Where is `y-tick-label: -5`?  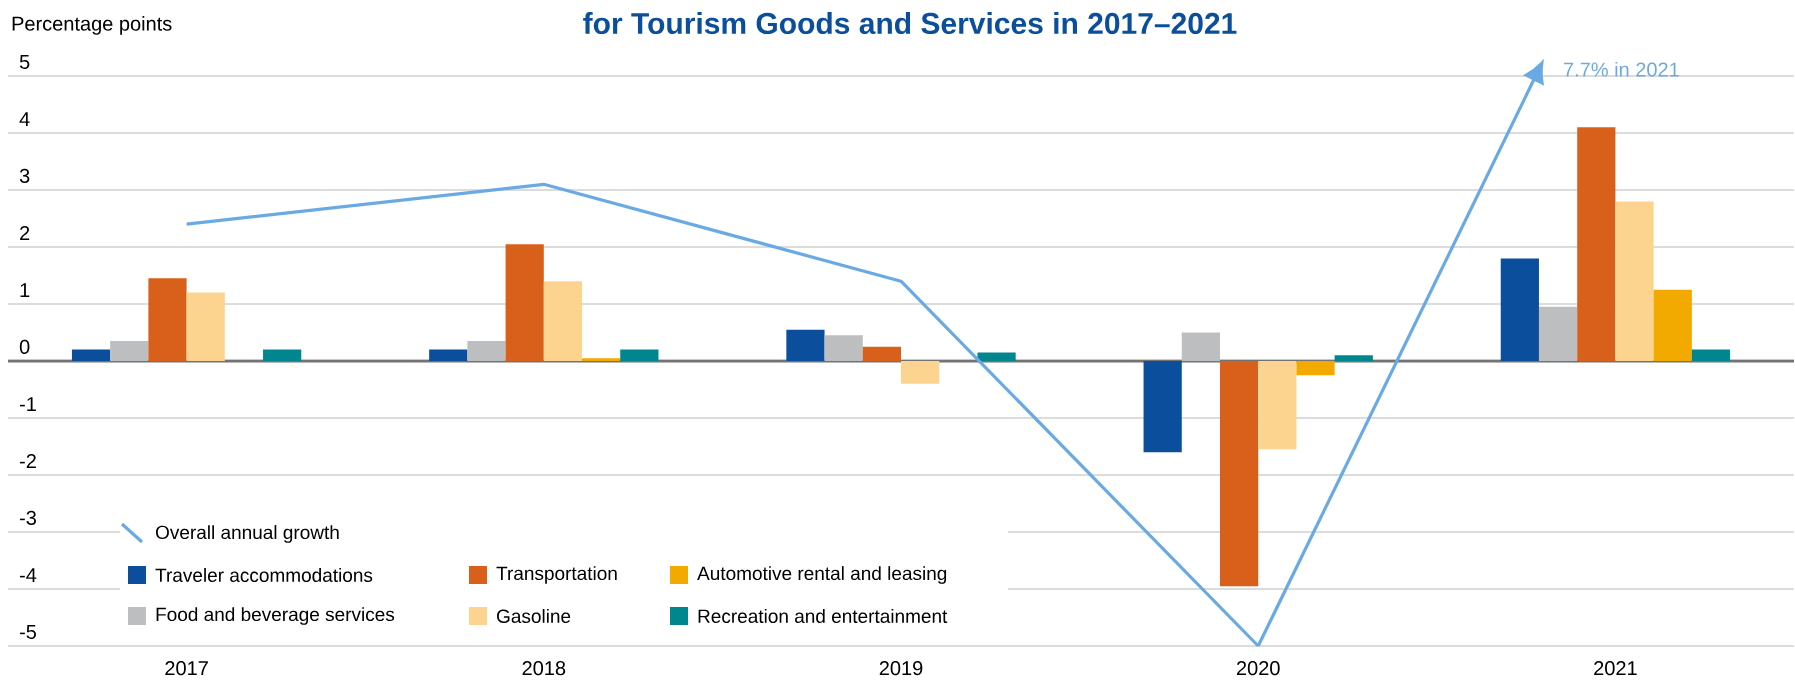 y-tick-label: -5 is located at coordinates (28, 631).